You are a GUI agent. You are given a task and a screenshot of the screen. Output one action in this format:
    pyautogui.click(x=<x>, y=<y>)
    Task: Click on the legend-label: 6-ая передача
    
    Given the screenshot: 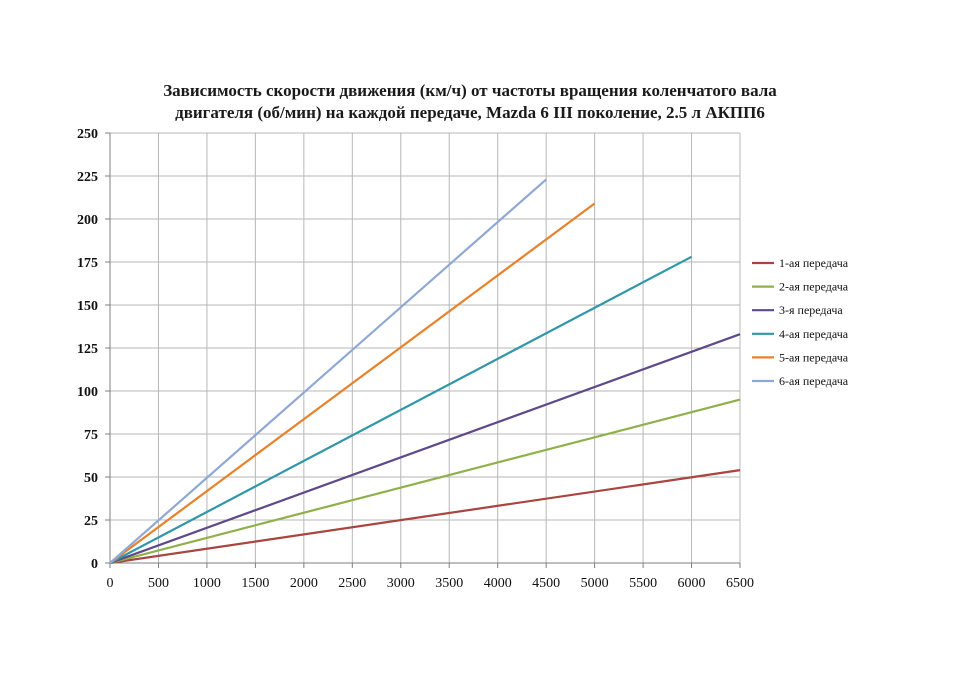 What is the action you would take?
    pyautogui.click(x=814, y=381)
    